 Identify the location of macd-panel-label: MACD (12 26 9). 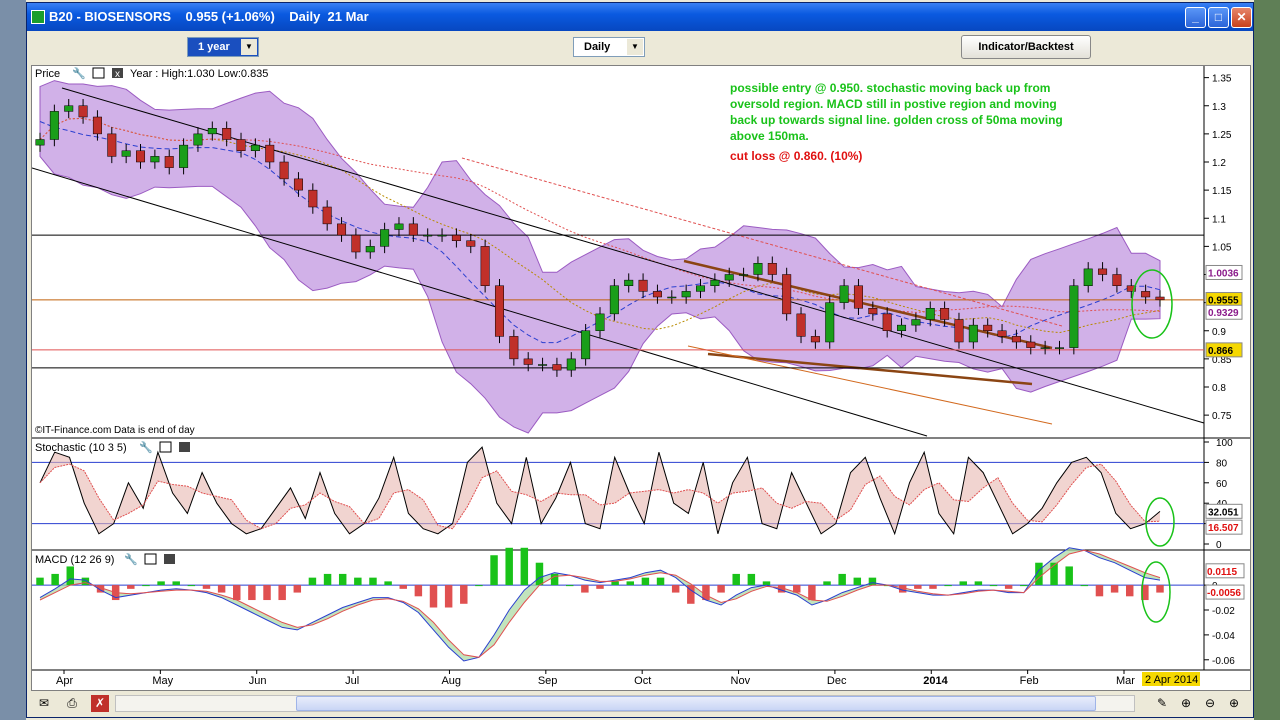
(74, 560).